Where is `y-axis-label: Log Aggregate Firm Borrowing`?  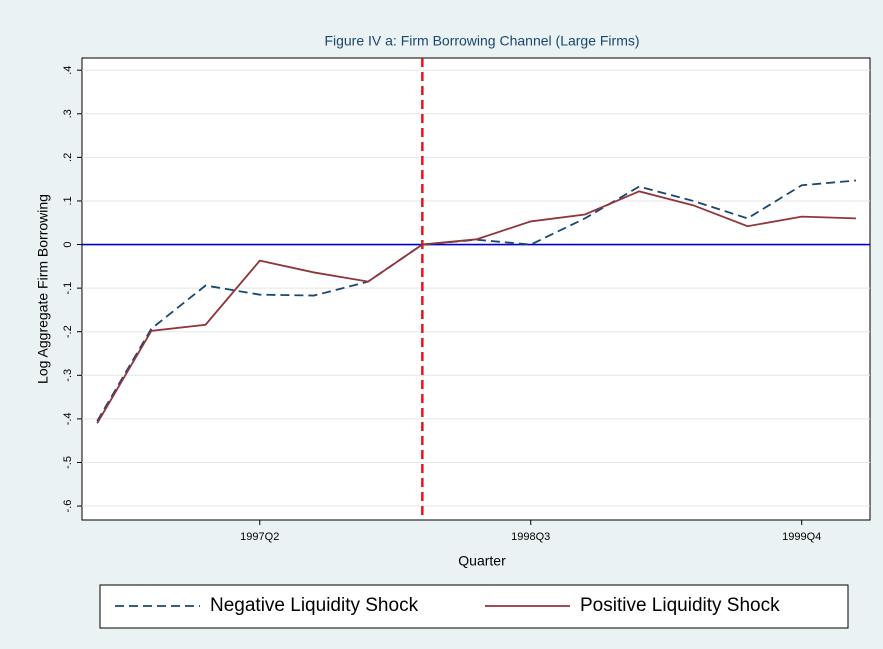 y-axis-label: Log Aggregate Firm Borrowing is located at coordinates (43, 289).